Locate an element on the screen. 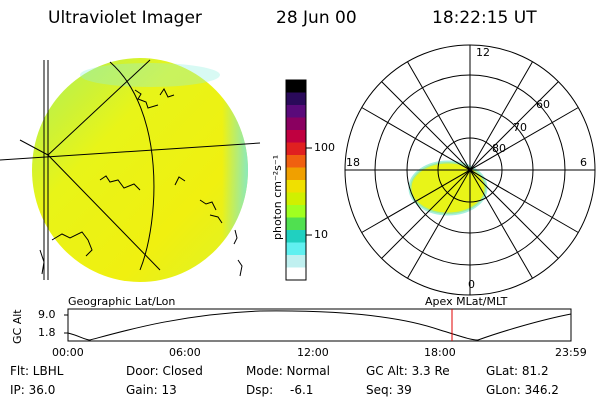  door-info: Door: Closed is located at coordinates (164, 371).